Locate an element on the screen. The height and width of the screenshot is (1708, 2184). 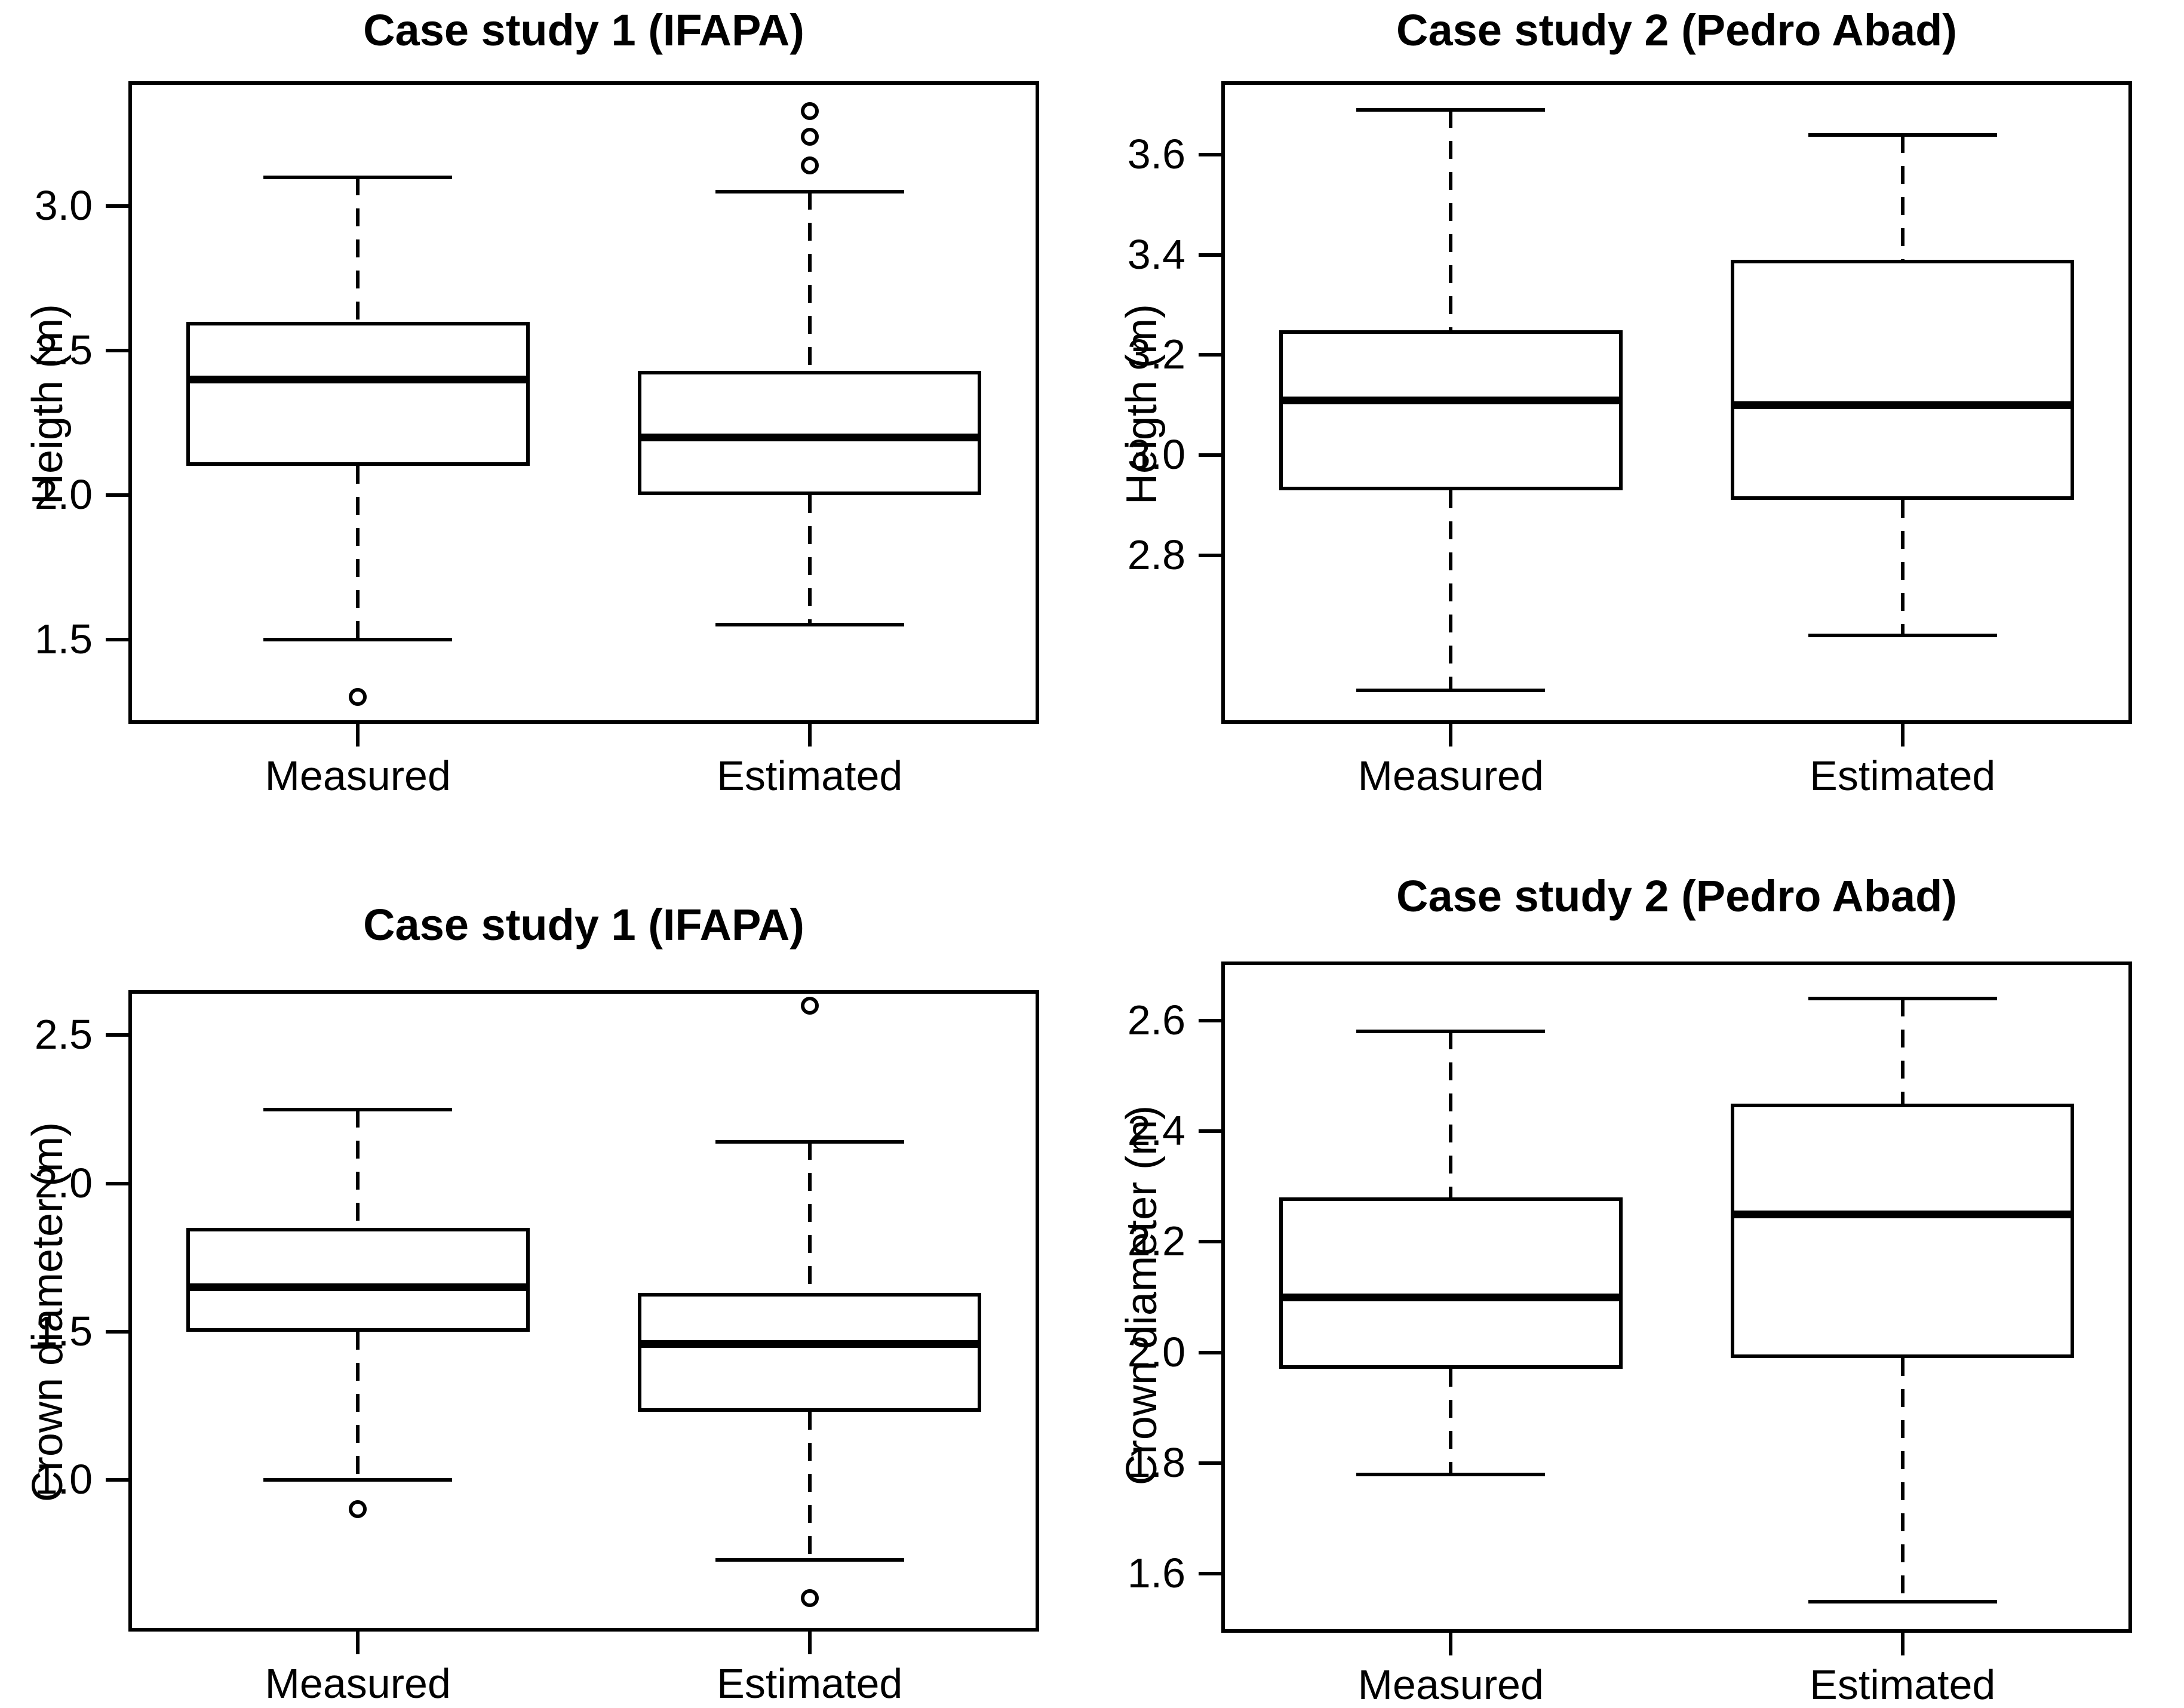
y-tick-label: 1.8 is located at coordinates (1156, 1463).